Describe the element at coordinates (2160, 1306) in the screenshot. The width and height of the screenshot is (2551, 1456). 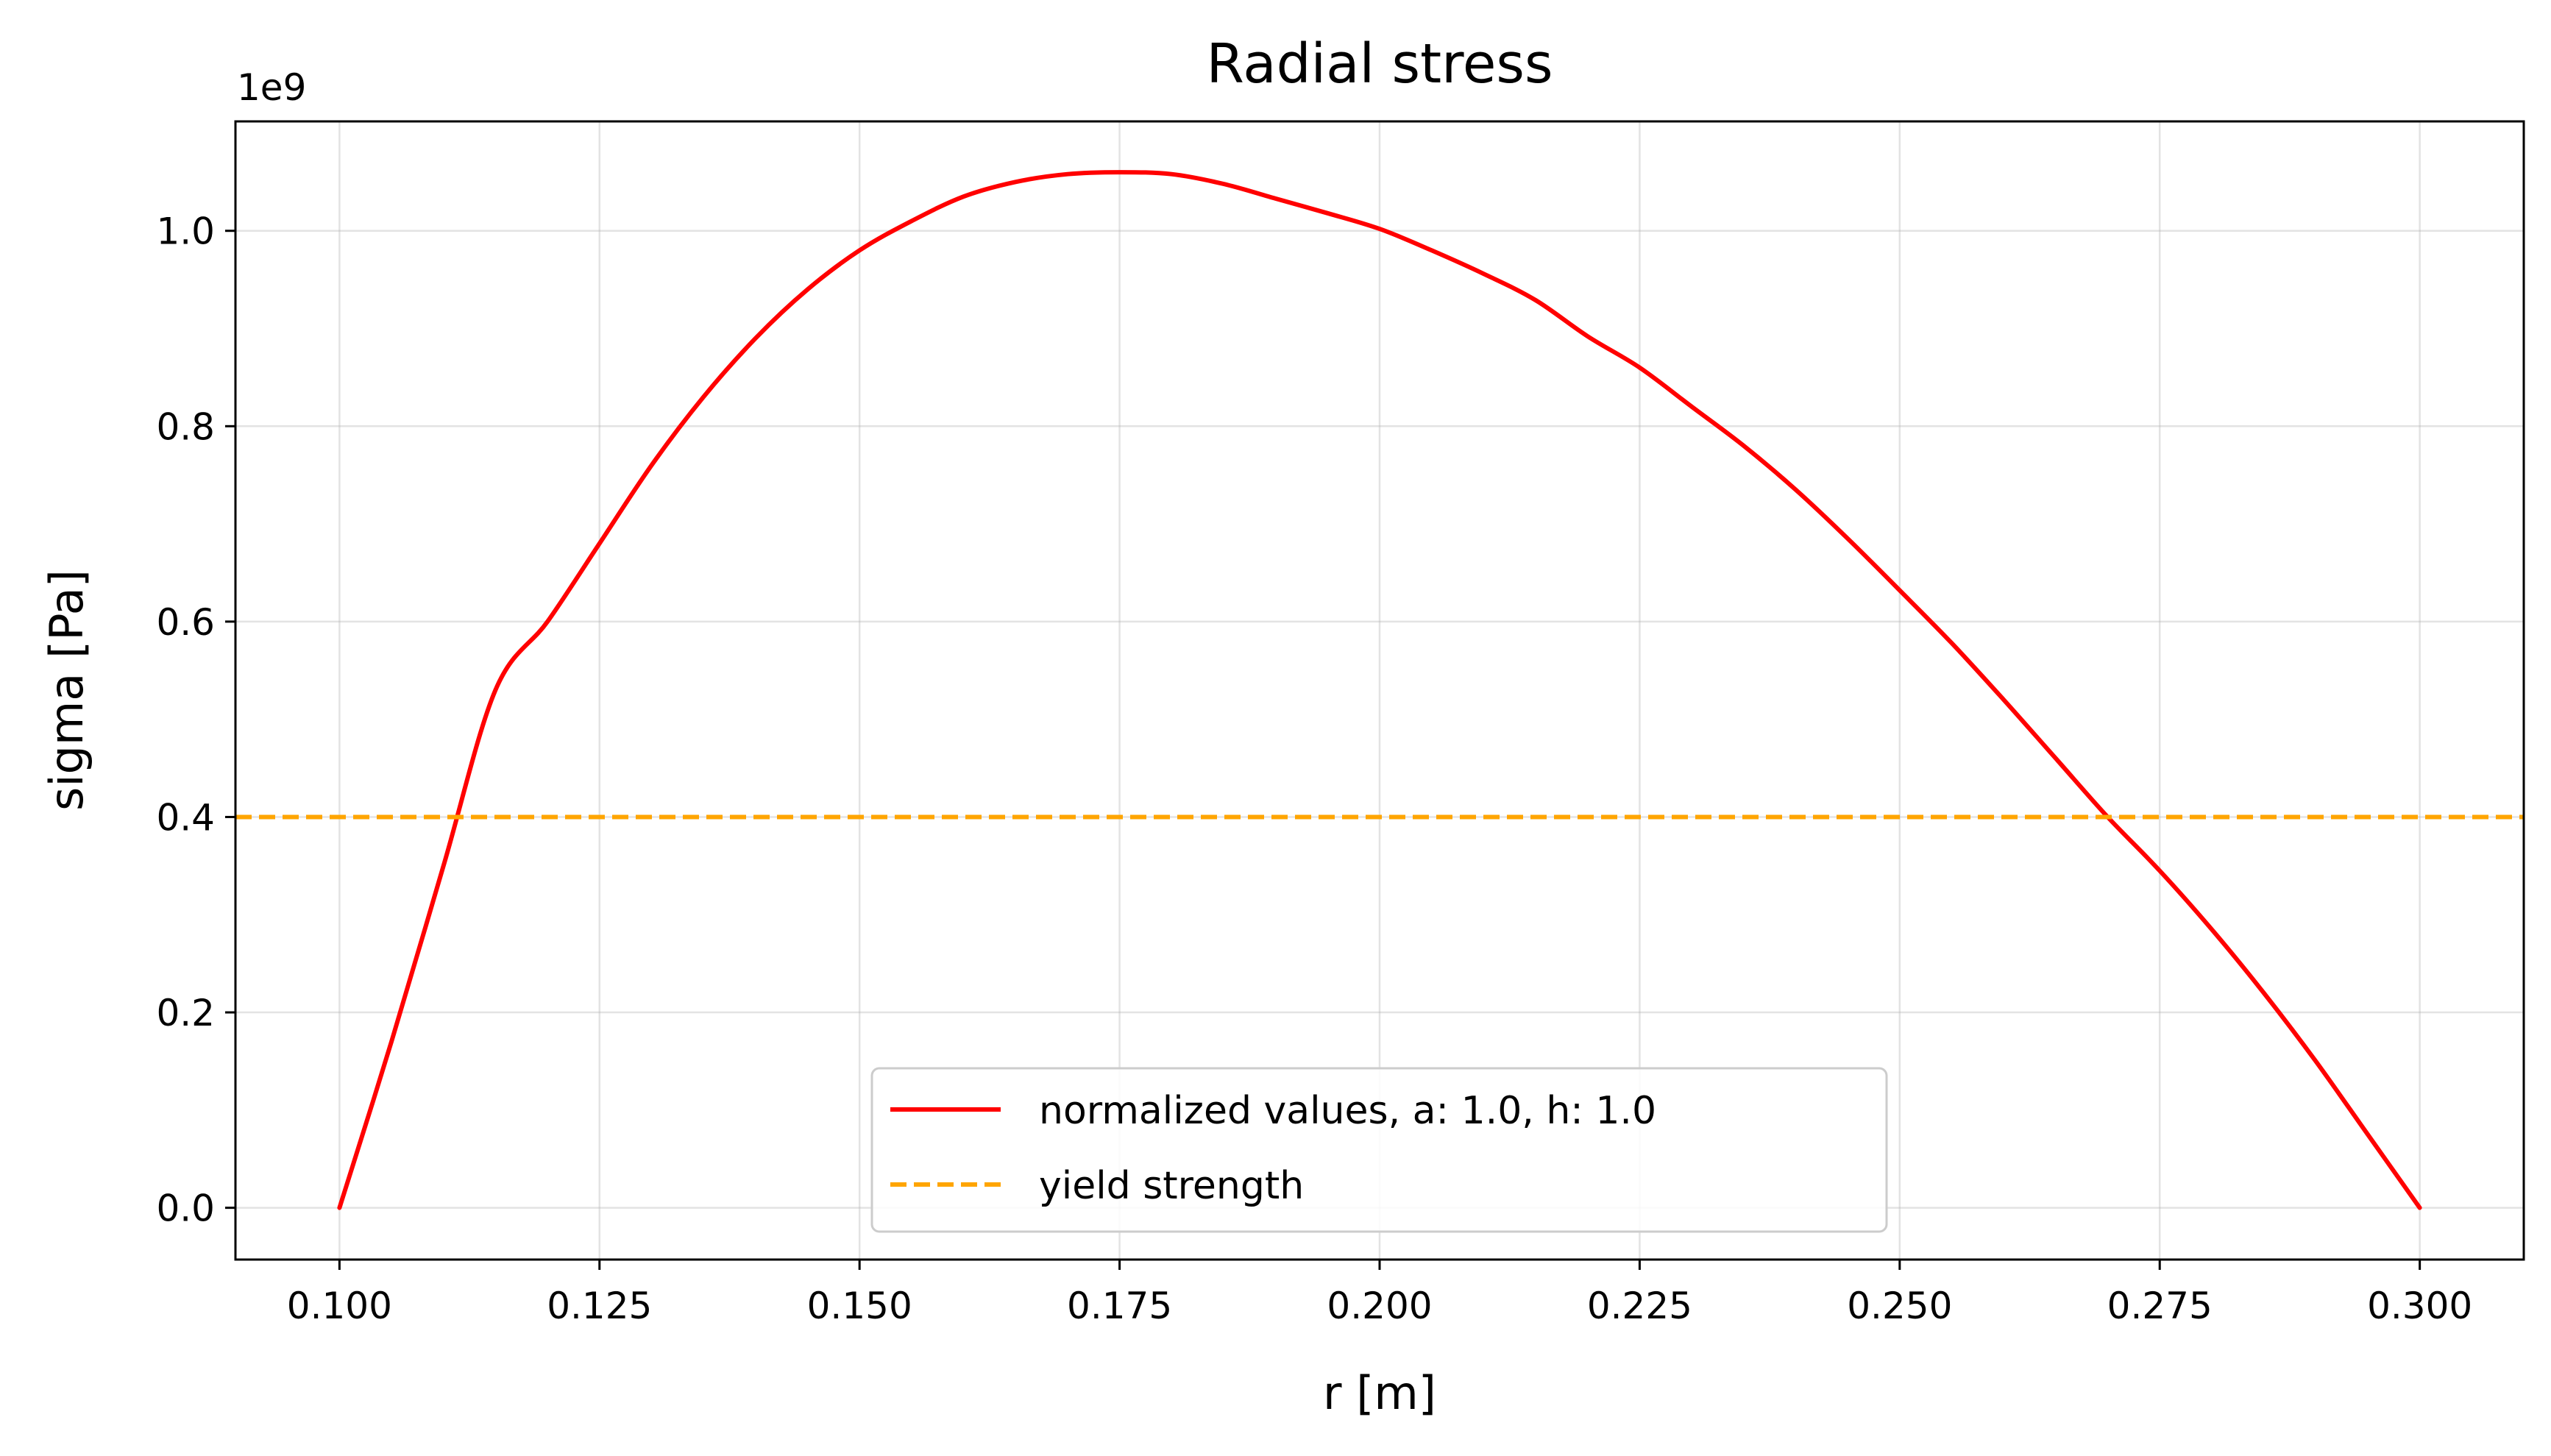
I see `x-tick-label: 0.275` at that location.